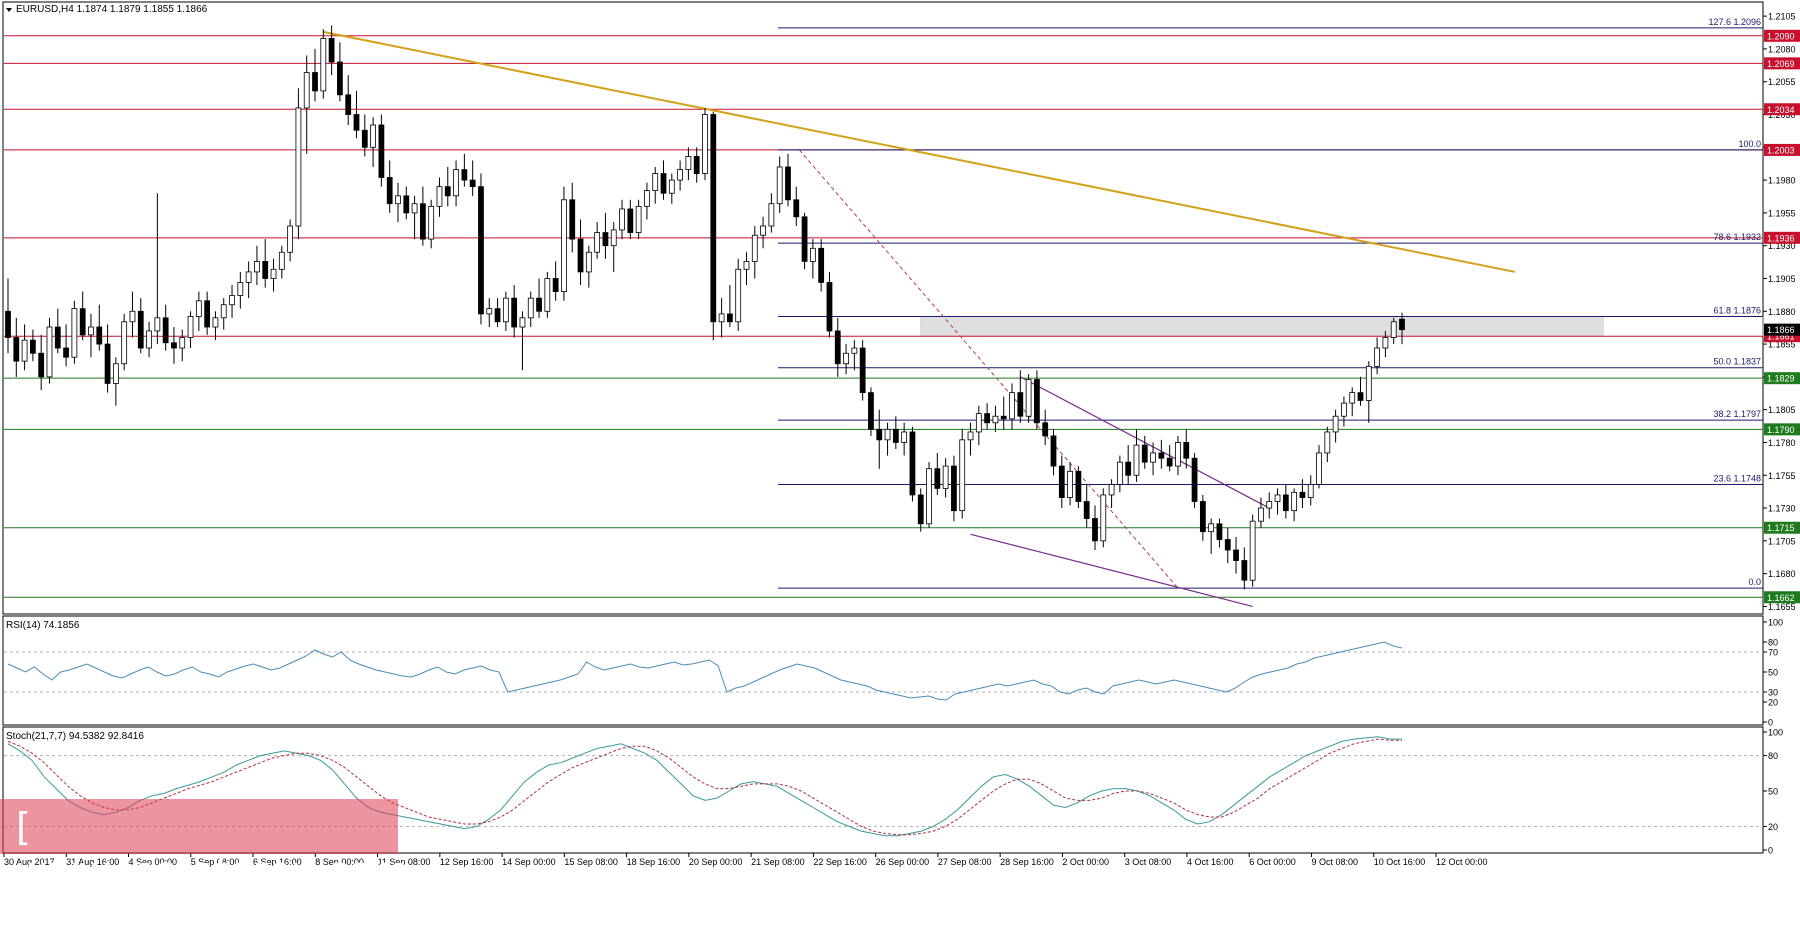  I want to click on y-tick-label: 1.1880, so click(1782, 312).